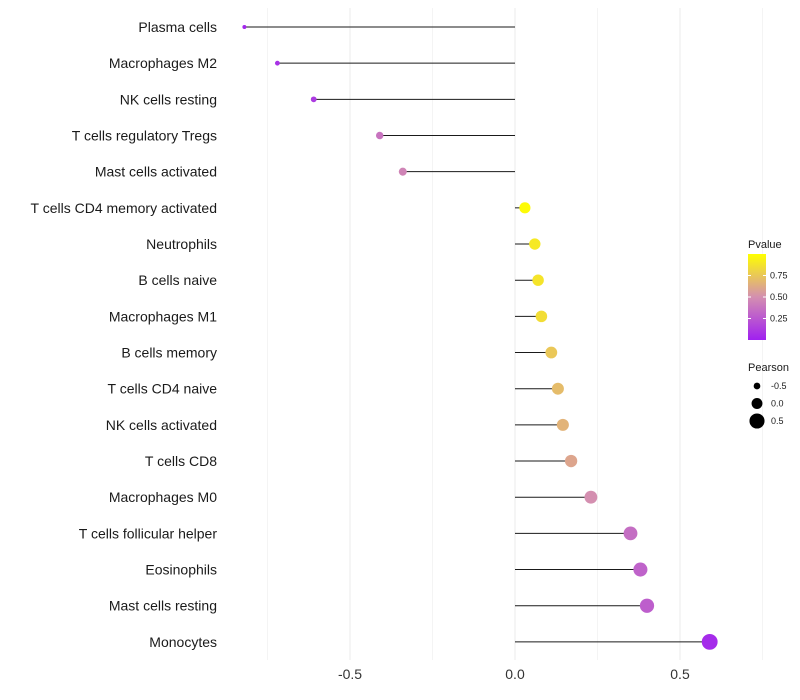 This screenshot has height=700, width=800. Describe the element at coordinates (161, 425) in the screenshot. I see `category-label: NK cells activated` at that location.